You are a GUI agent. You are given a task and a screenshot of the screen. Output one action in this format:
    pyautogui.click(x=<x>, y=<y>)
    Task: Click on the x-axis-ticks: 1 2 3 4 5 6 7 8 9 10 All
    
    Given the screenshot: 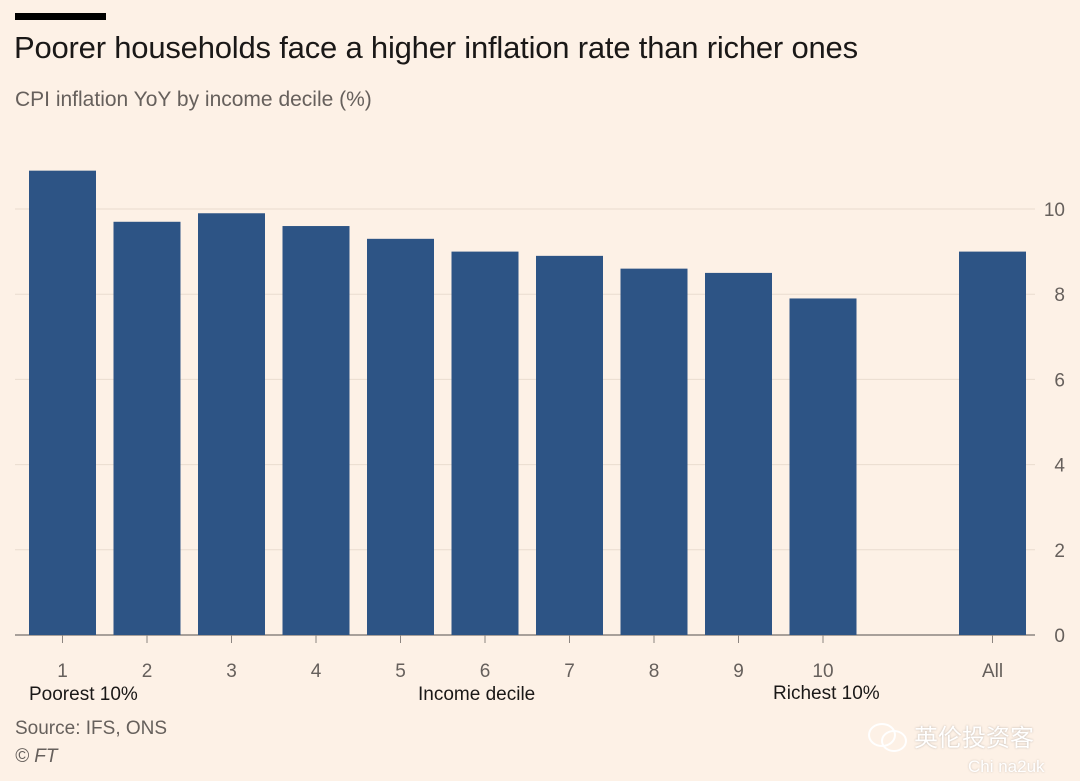 What is the action you would take?
    pyautogui.click(x=530, y=658)
    